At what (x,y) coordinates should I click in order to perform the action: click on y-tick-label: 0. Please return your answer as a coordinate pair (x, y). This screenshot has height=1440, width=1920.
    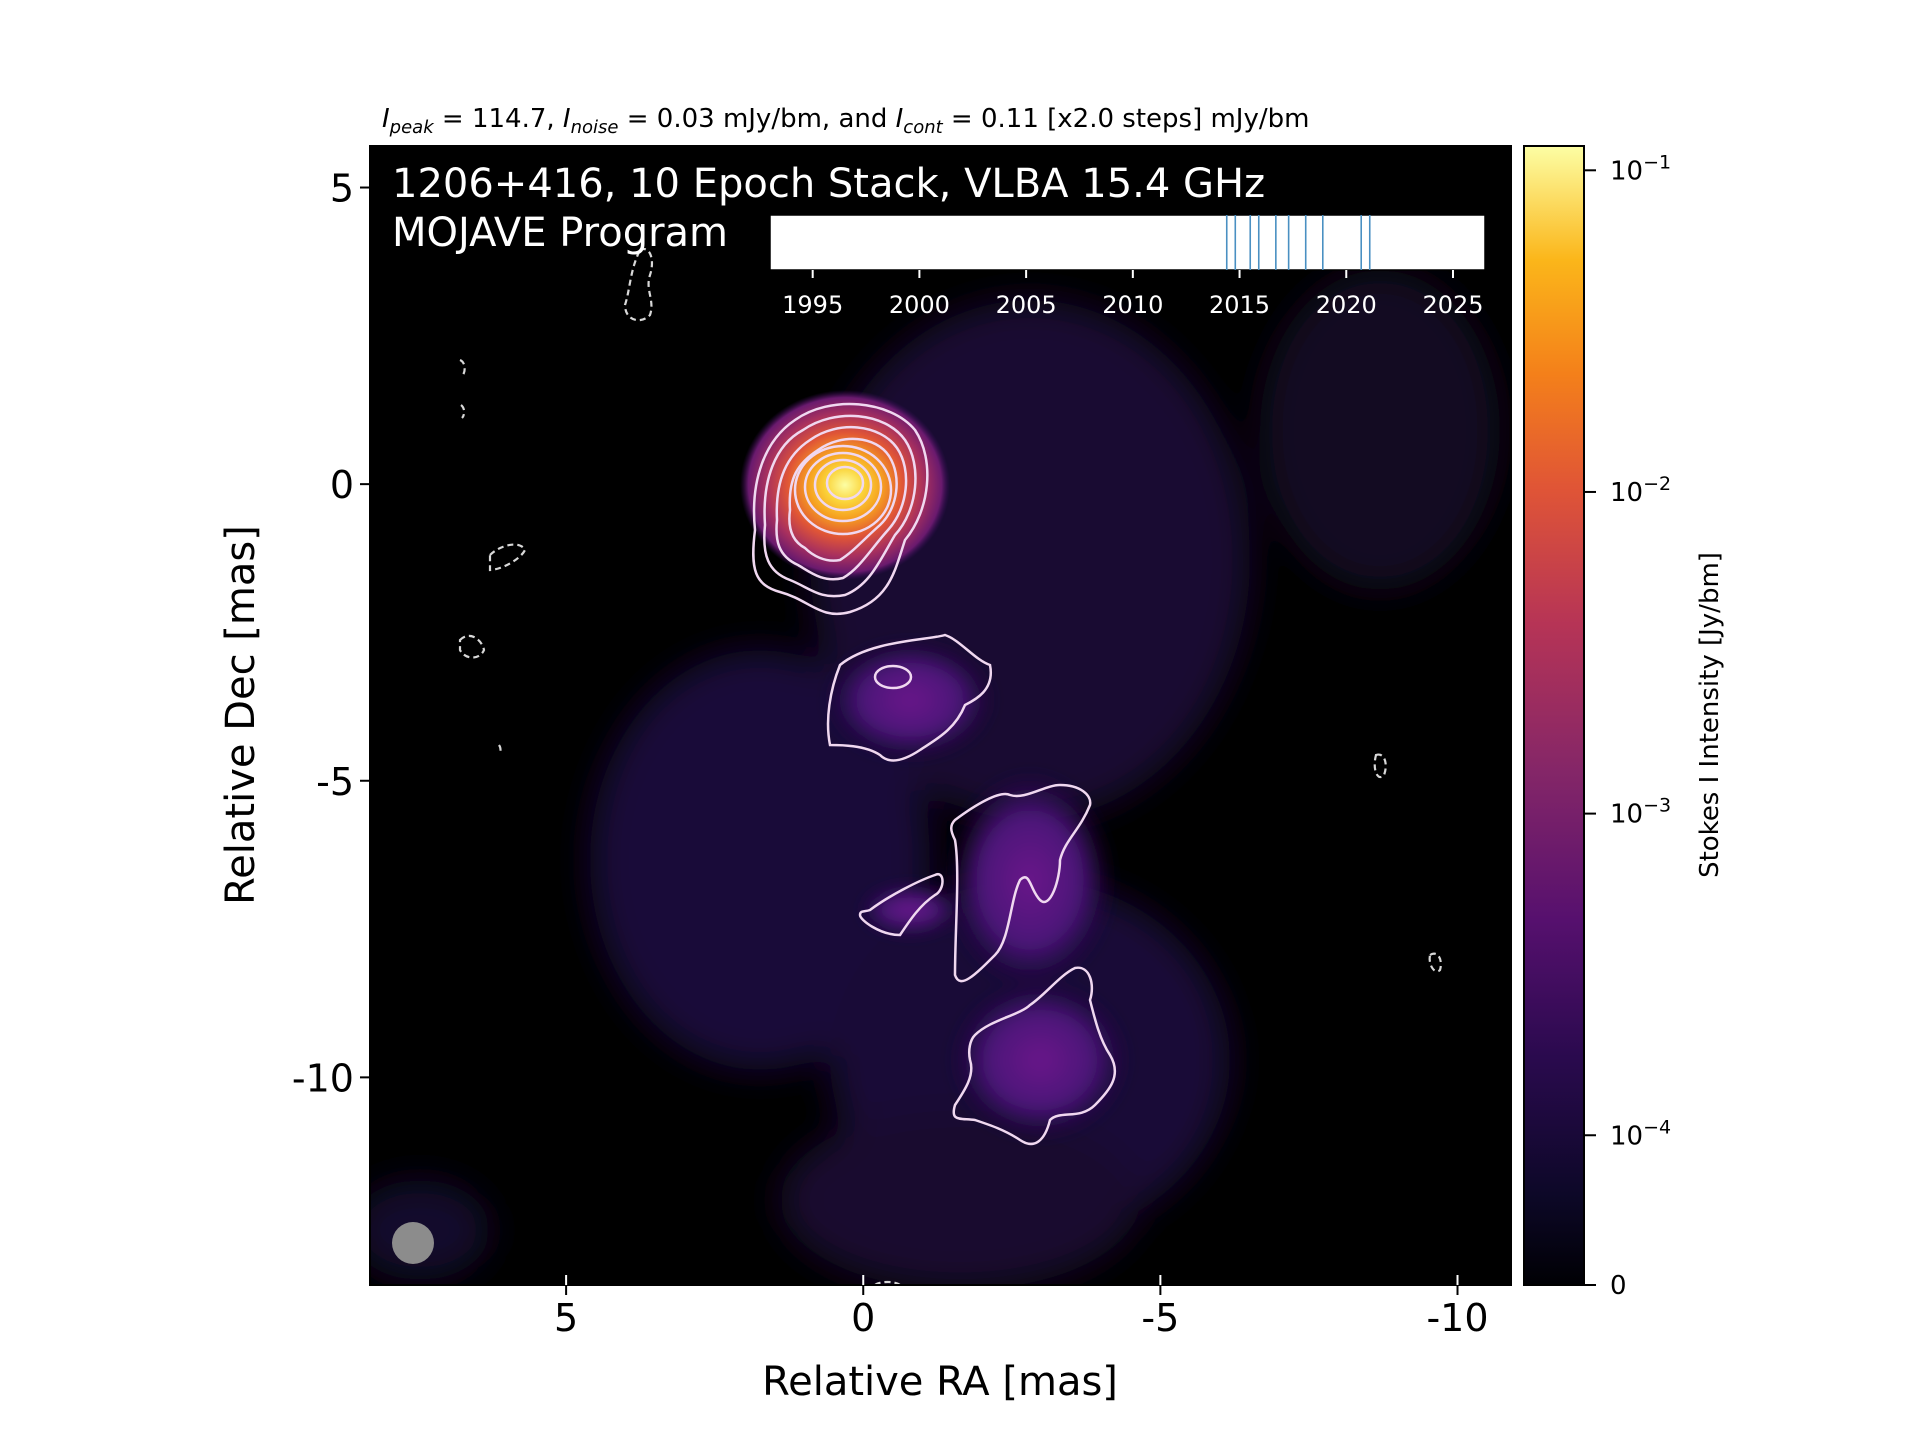
    Looking at the image, I should click on (342, 485).